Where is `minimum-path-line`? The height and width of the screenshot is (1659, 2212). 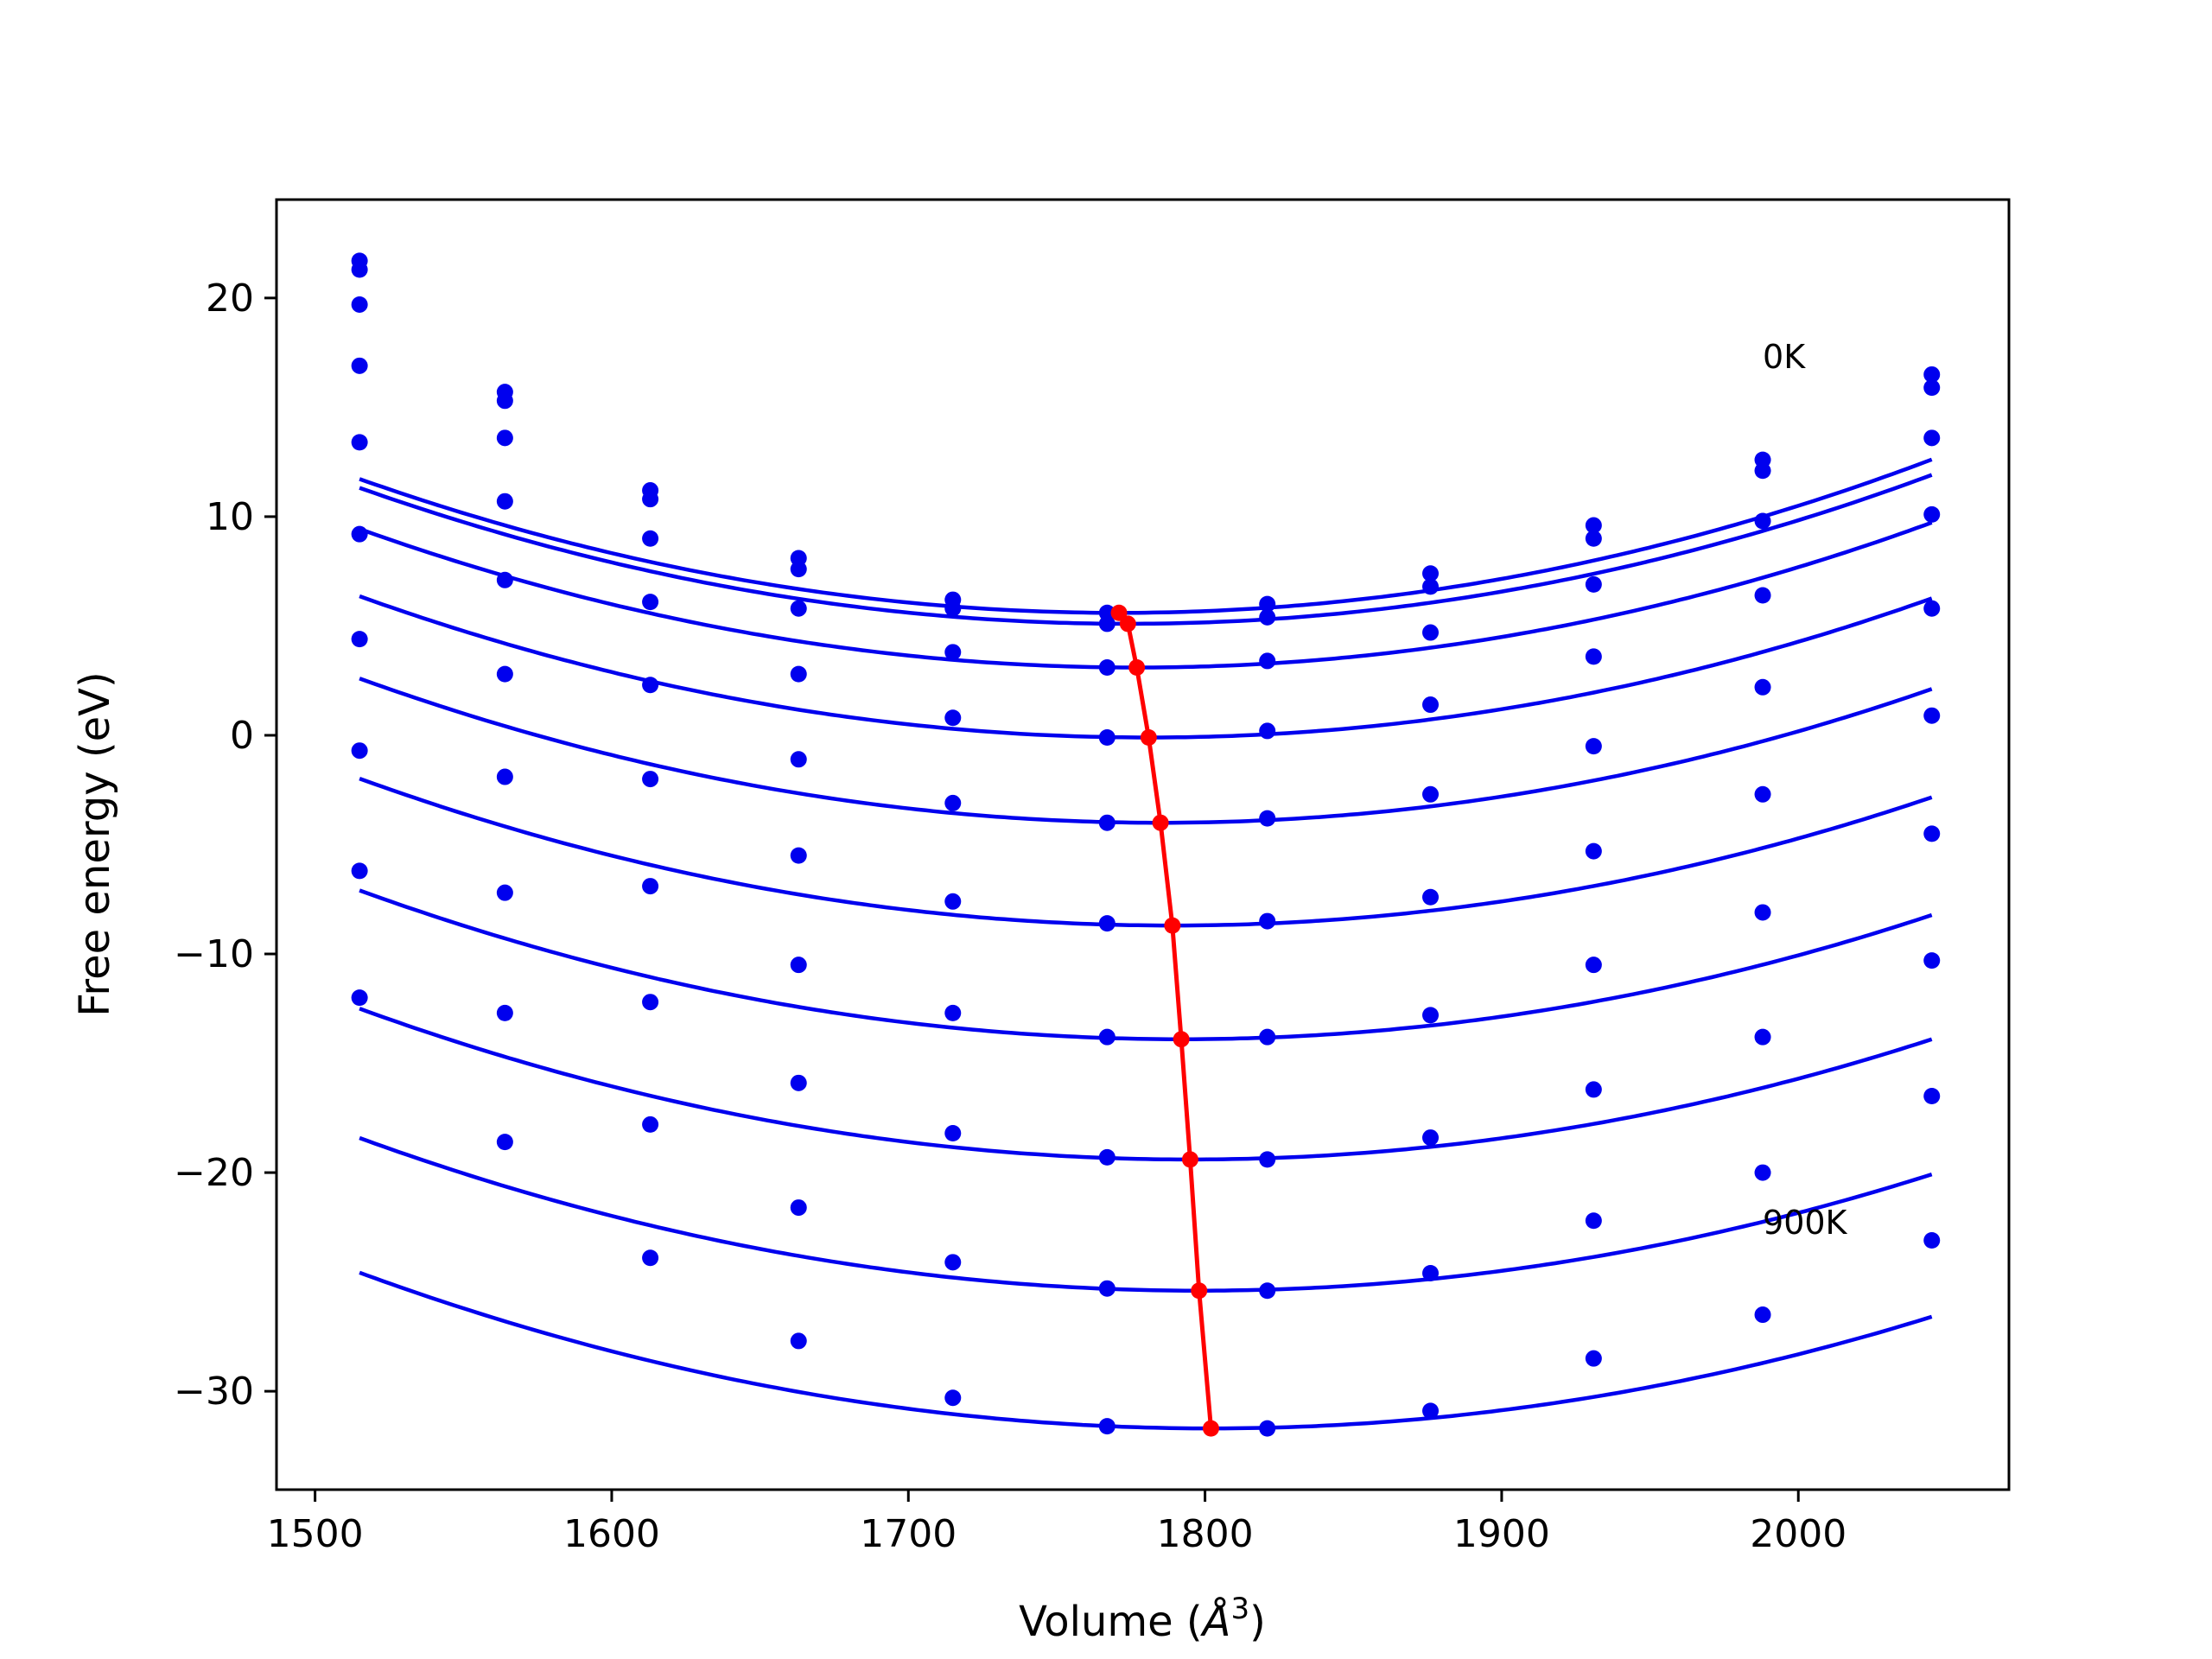 minimum-path-line is located at coordinates (1165, 1020).